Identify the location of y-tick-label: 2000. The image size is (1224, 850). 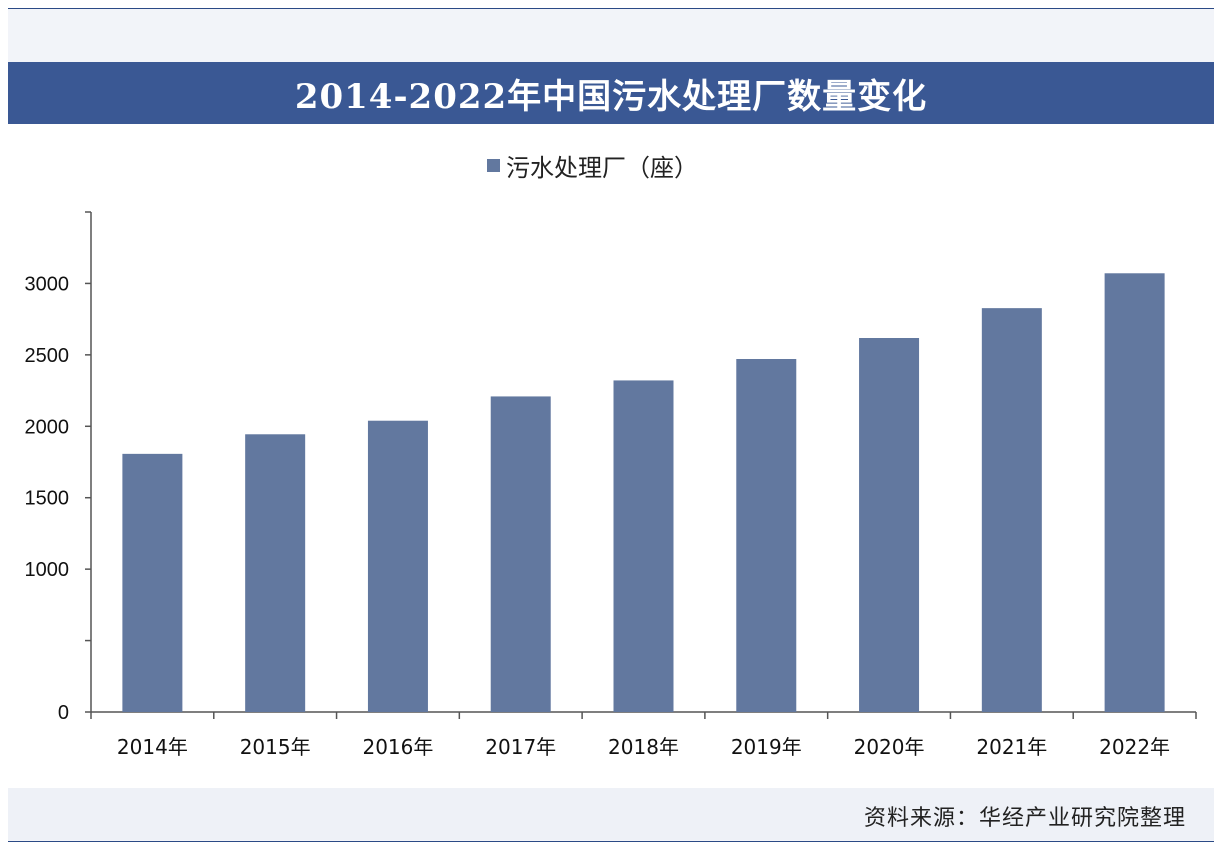
(47, 427).